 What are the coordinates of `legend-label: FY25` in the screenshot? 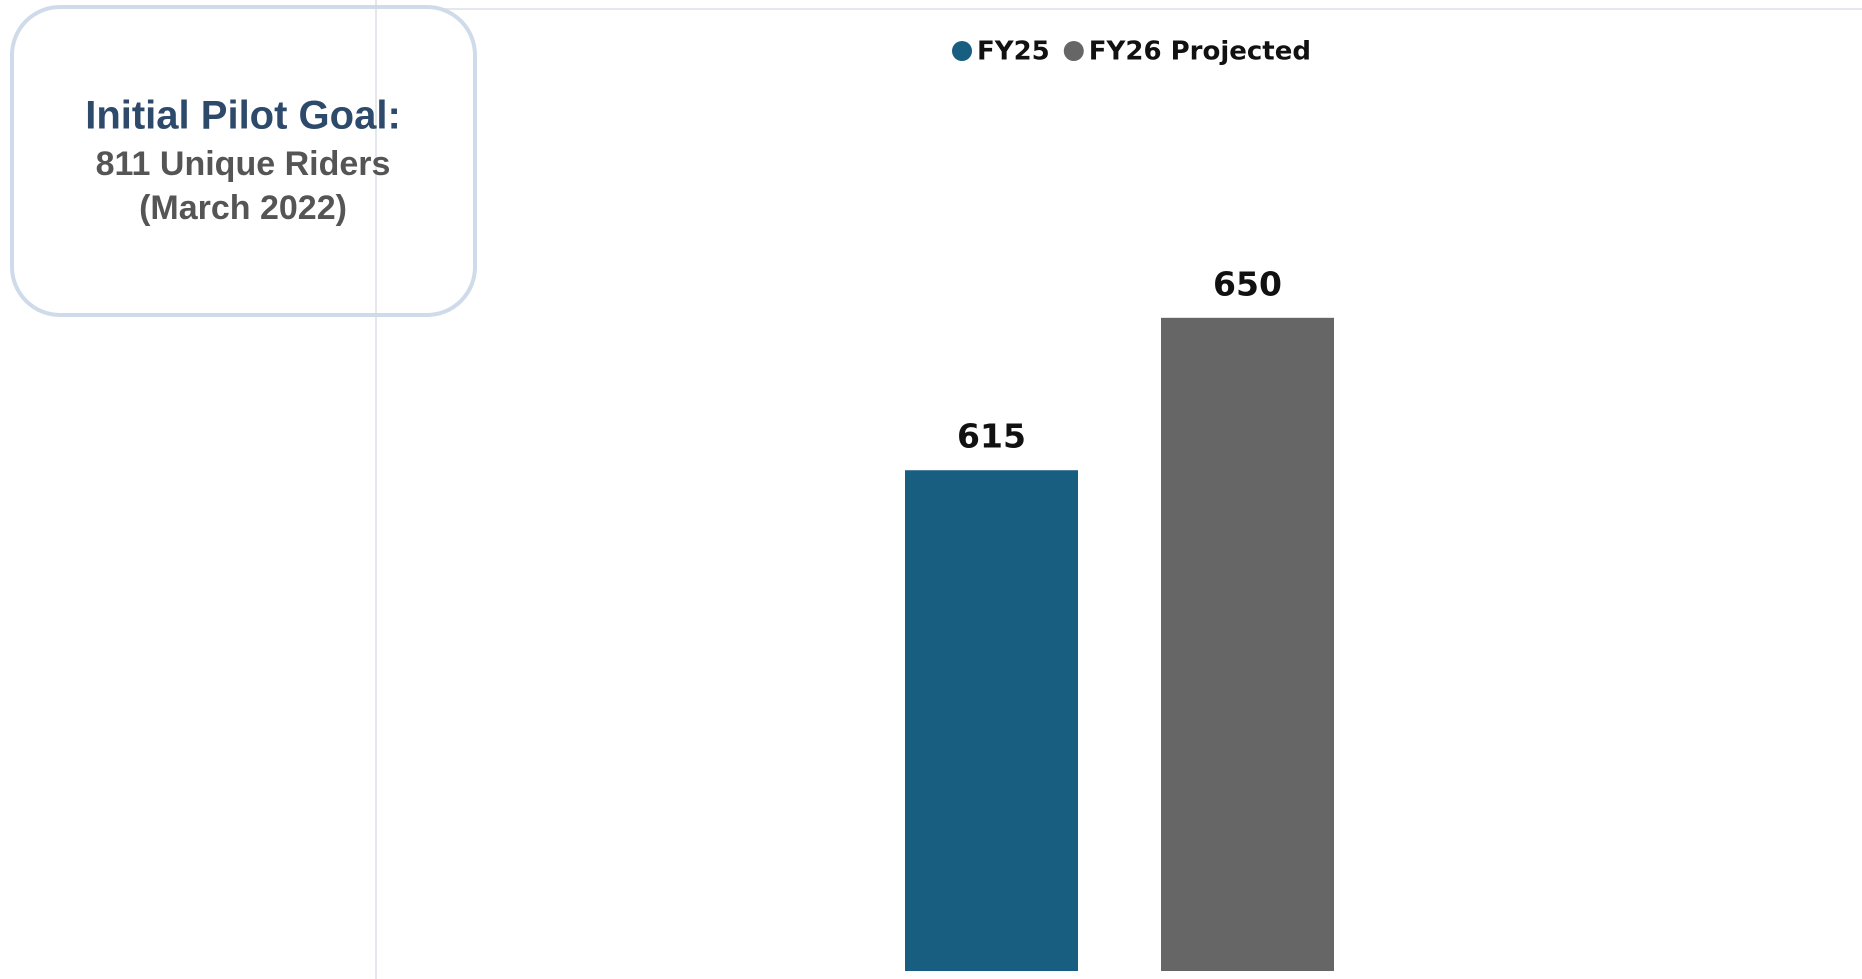 It's located at (1013, 52).